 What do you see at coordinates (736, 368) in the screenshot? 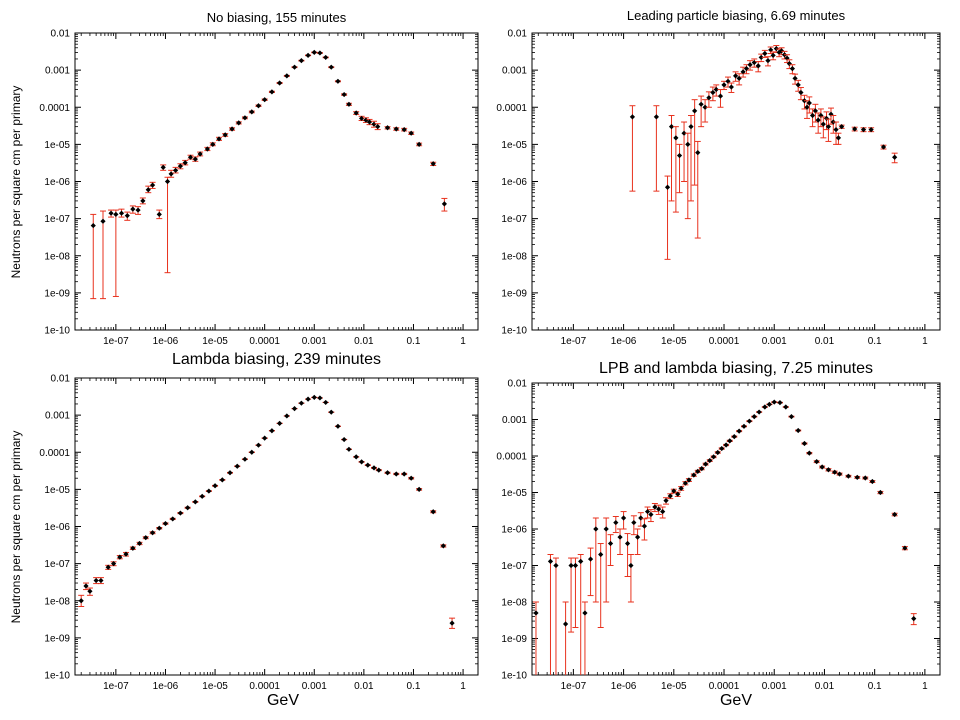
I see `panel-title: LPB and lambda biasing, 7.25 minutes` at bounding box center [736, 368].